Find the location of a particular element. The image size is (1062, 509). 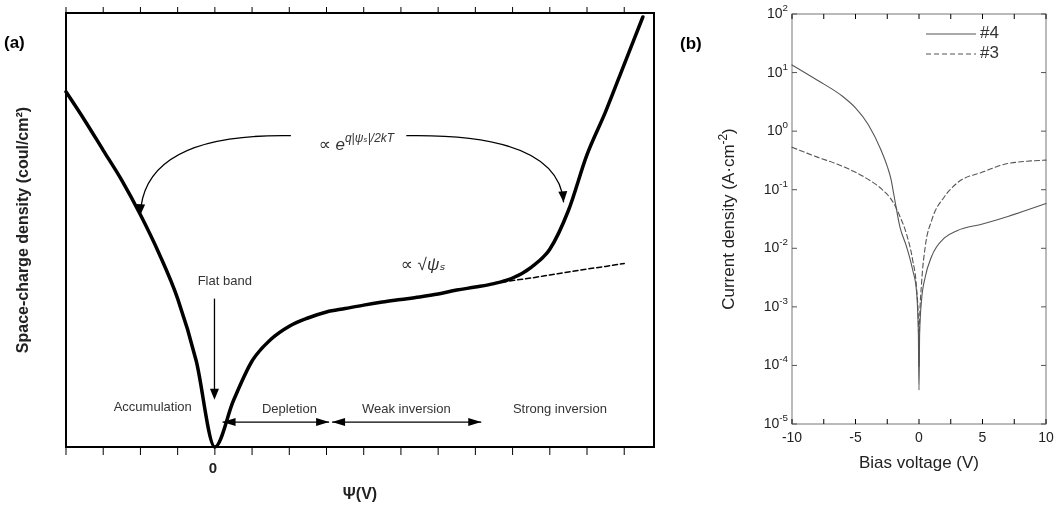

text: 0 is located at coordinates (213, 467).